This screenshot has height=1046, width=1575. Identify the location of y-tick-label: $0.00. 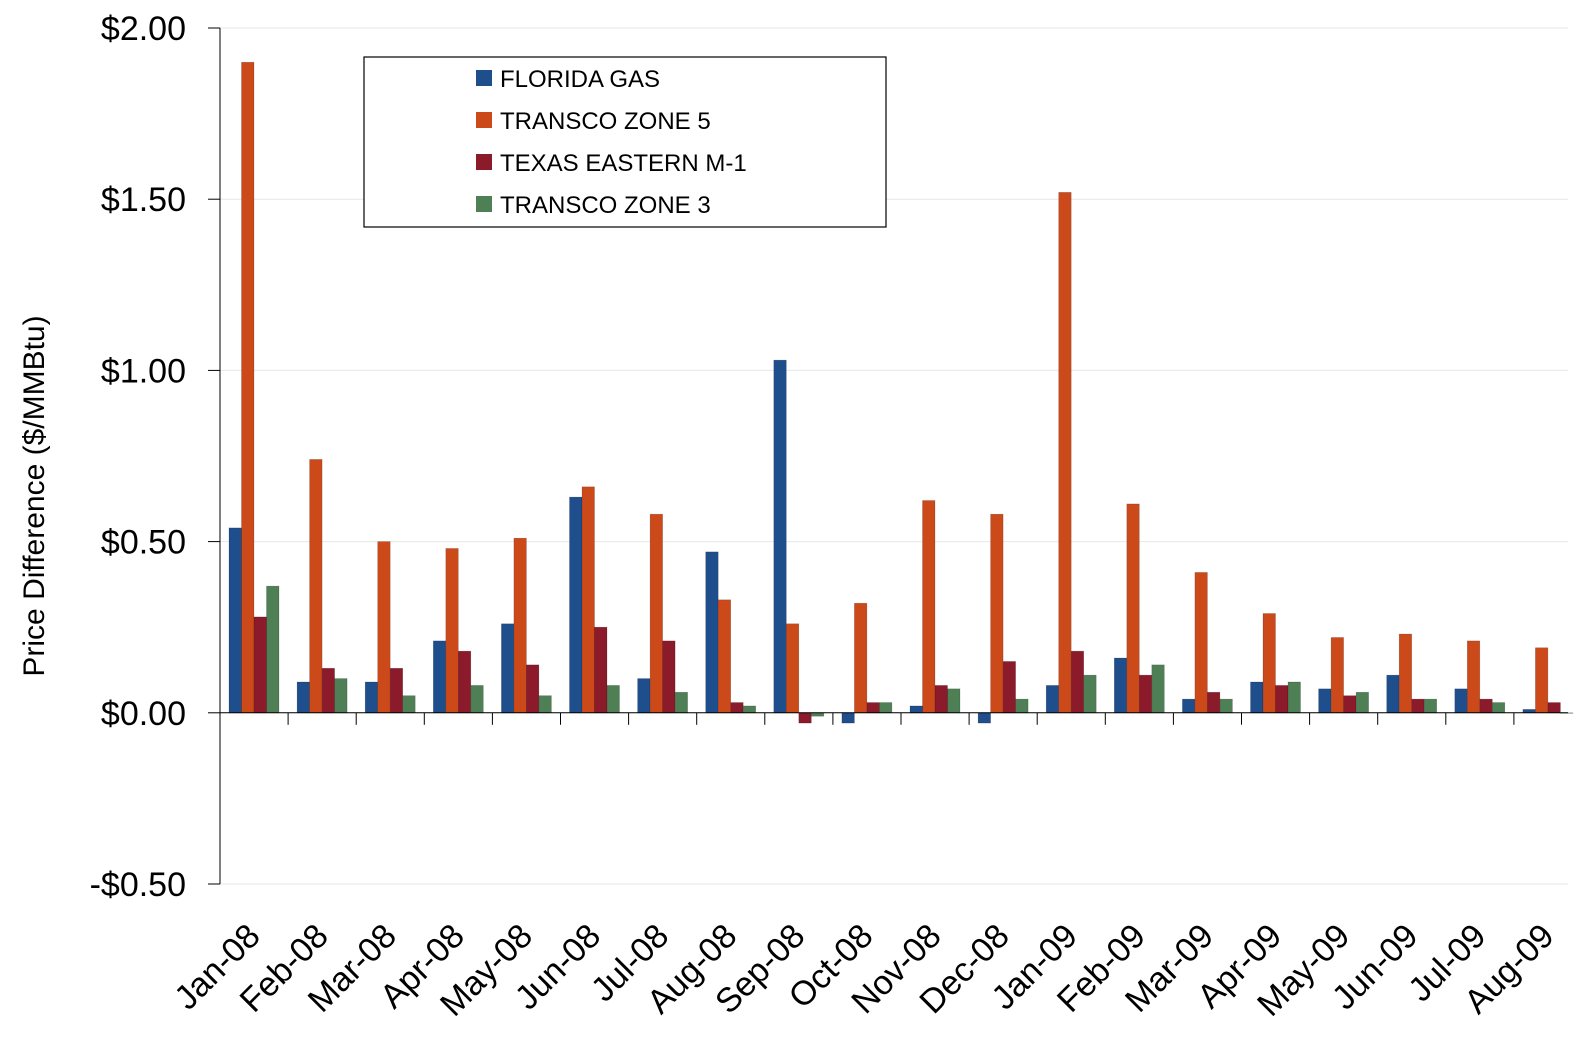
(143, 714).